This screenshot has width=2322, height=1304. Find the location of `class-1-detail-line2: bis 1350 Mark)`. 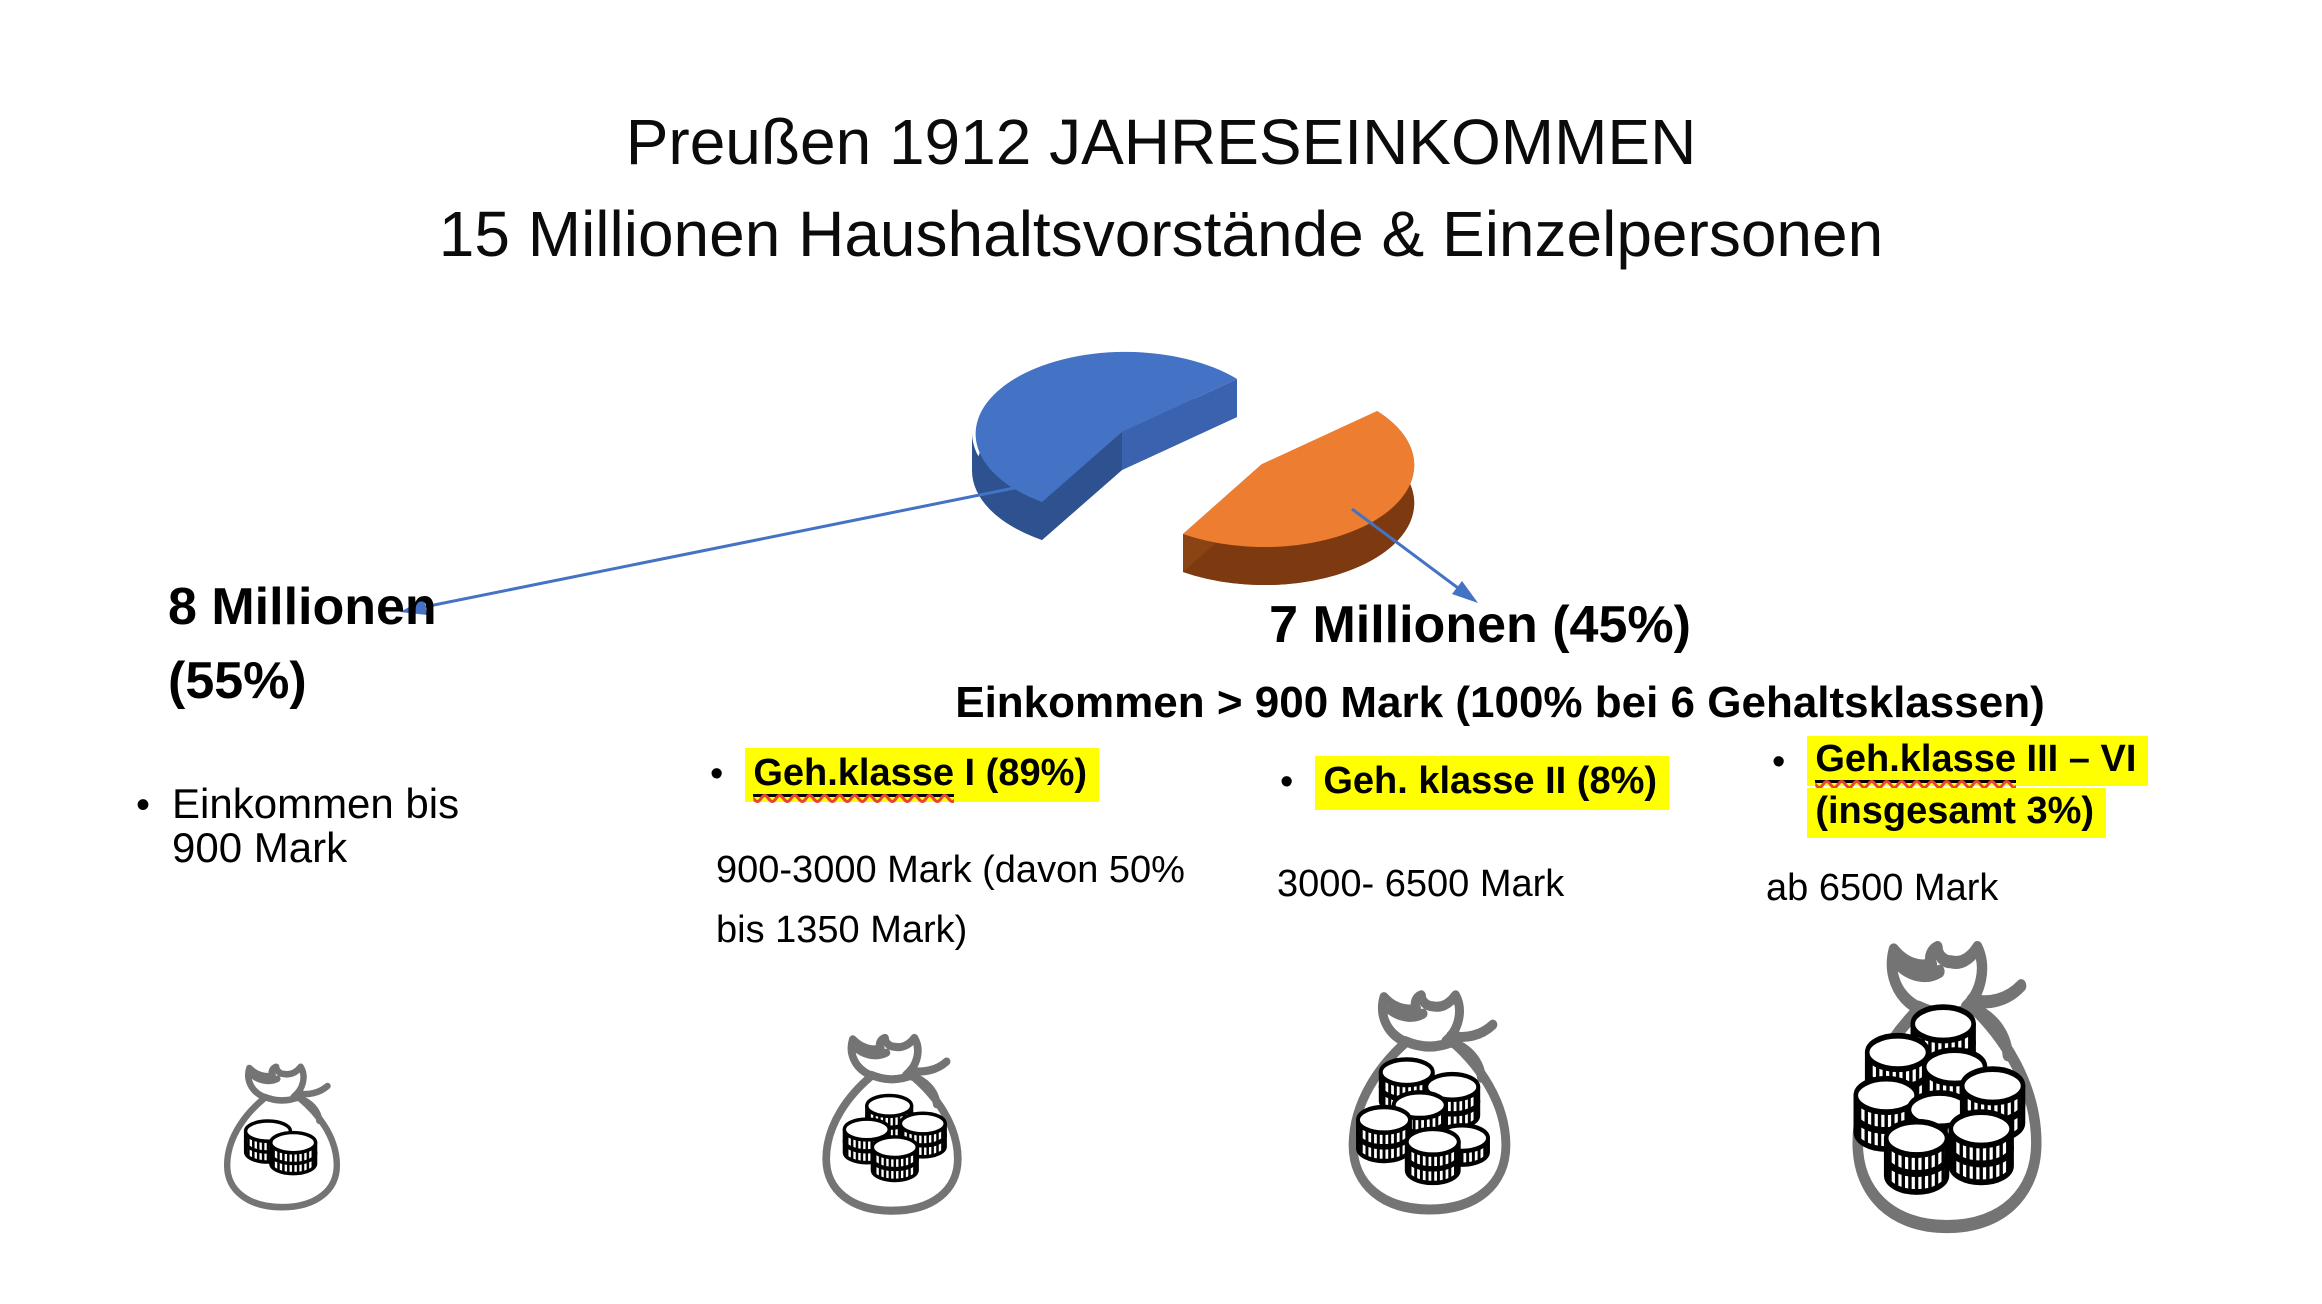

class-1-detail-line2: bis 1350 Mark) is located at coordinates (842, 930).